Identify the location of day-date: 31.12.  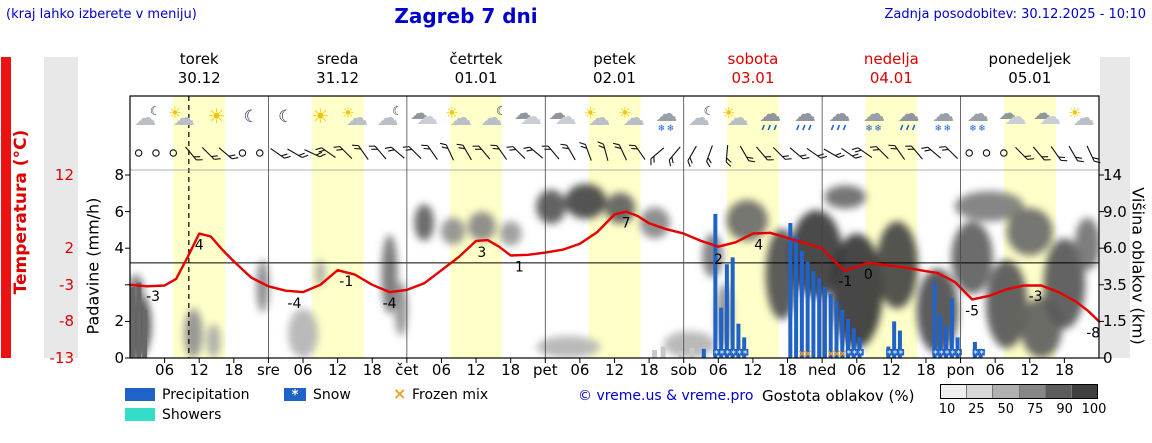
(338, 78).